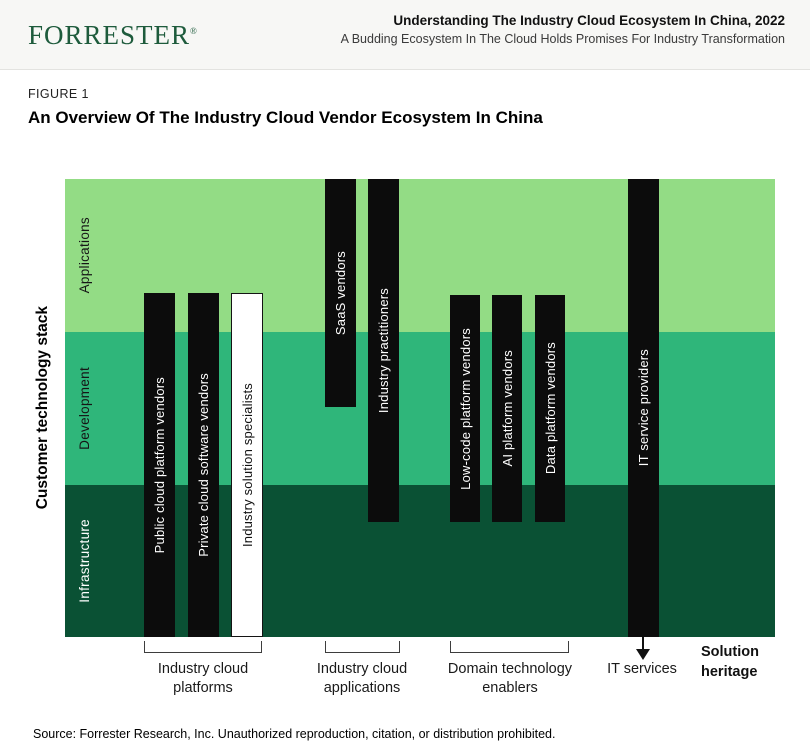 The height and width of the screenshot is (746, 810). I want to click on figure-label: FIGURE 1, so click(58, 94).